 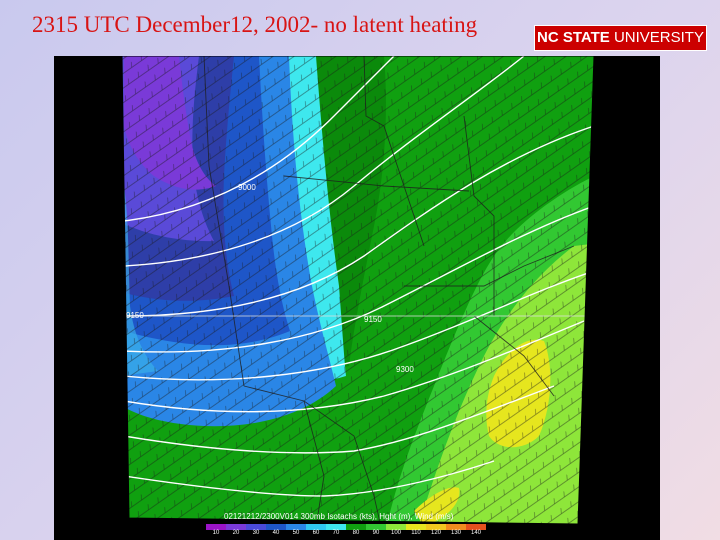 What do you see at coordinates (336, 533) in the screenshot?
I see `colorbar-label: 70` at bounding box center [336, 533].